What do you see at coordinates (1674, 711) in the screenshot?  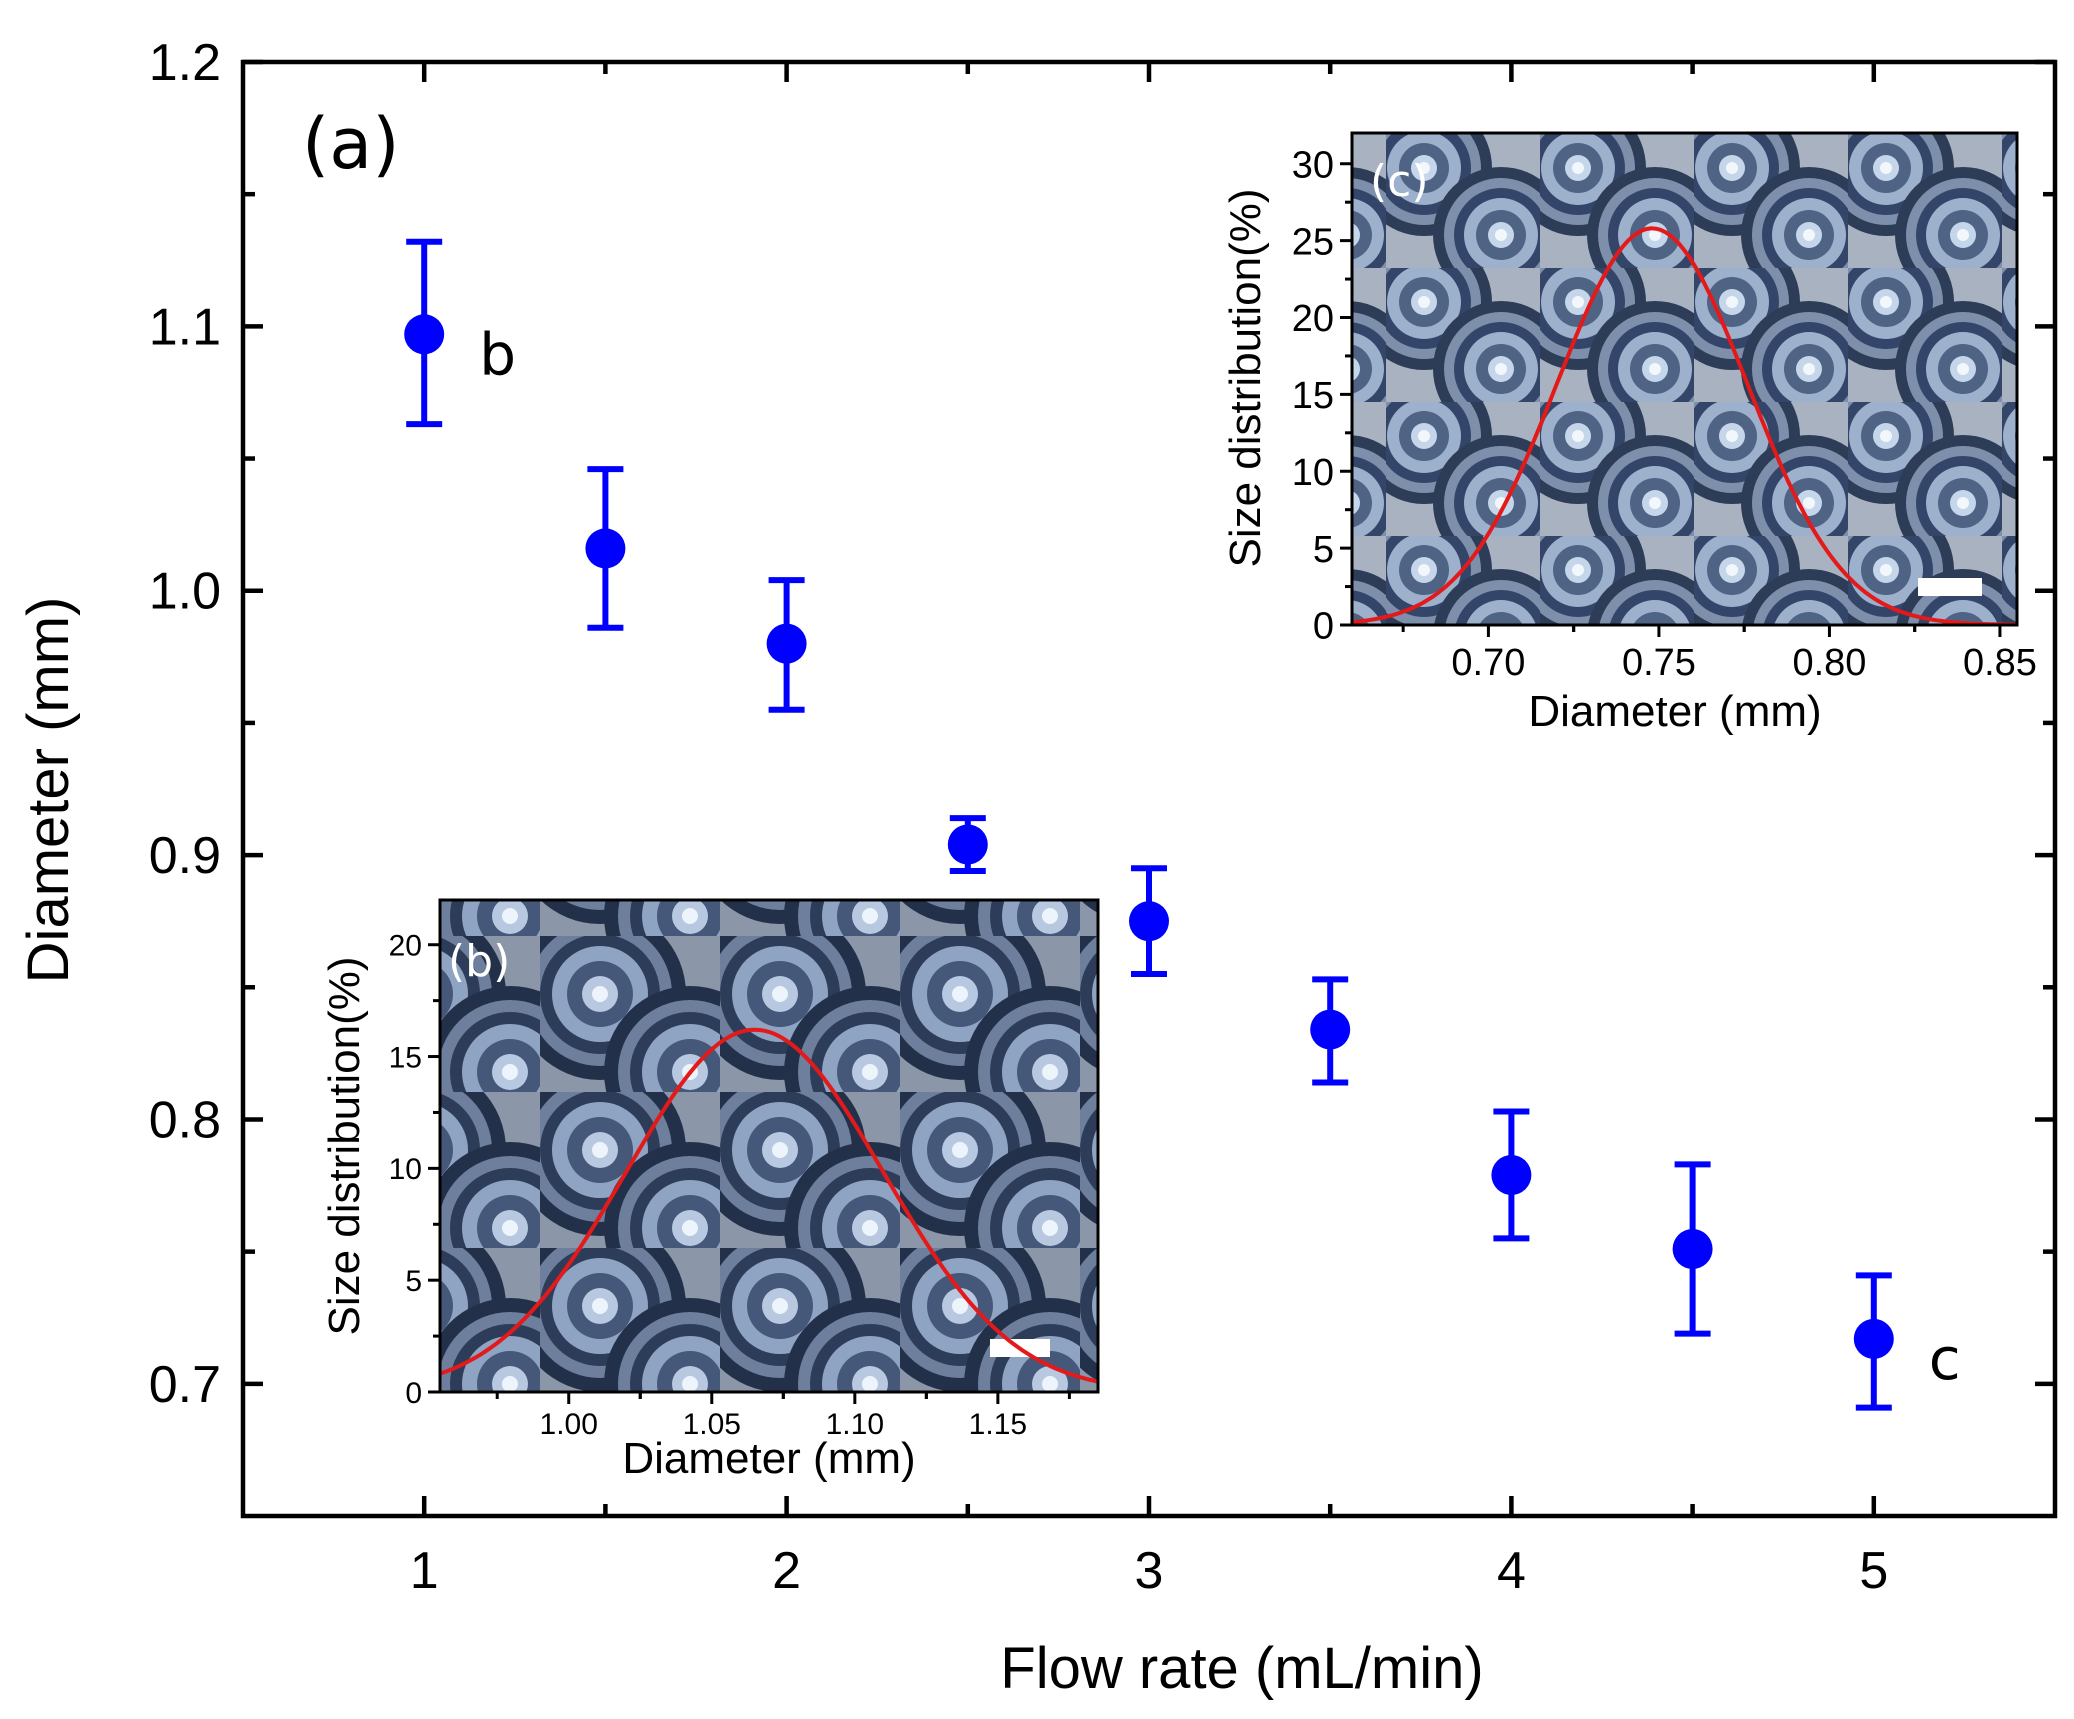 I see `inset-c-x-axis-label: Diameter (mm)` at bounding box center [1674, 711].